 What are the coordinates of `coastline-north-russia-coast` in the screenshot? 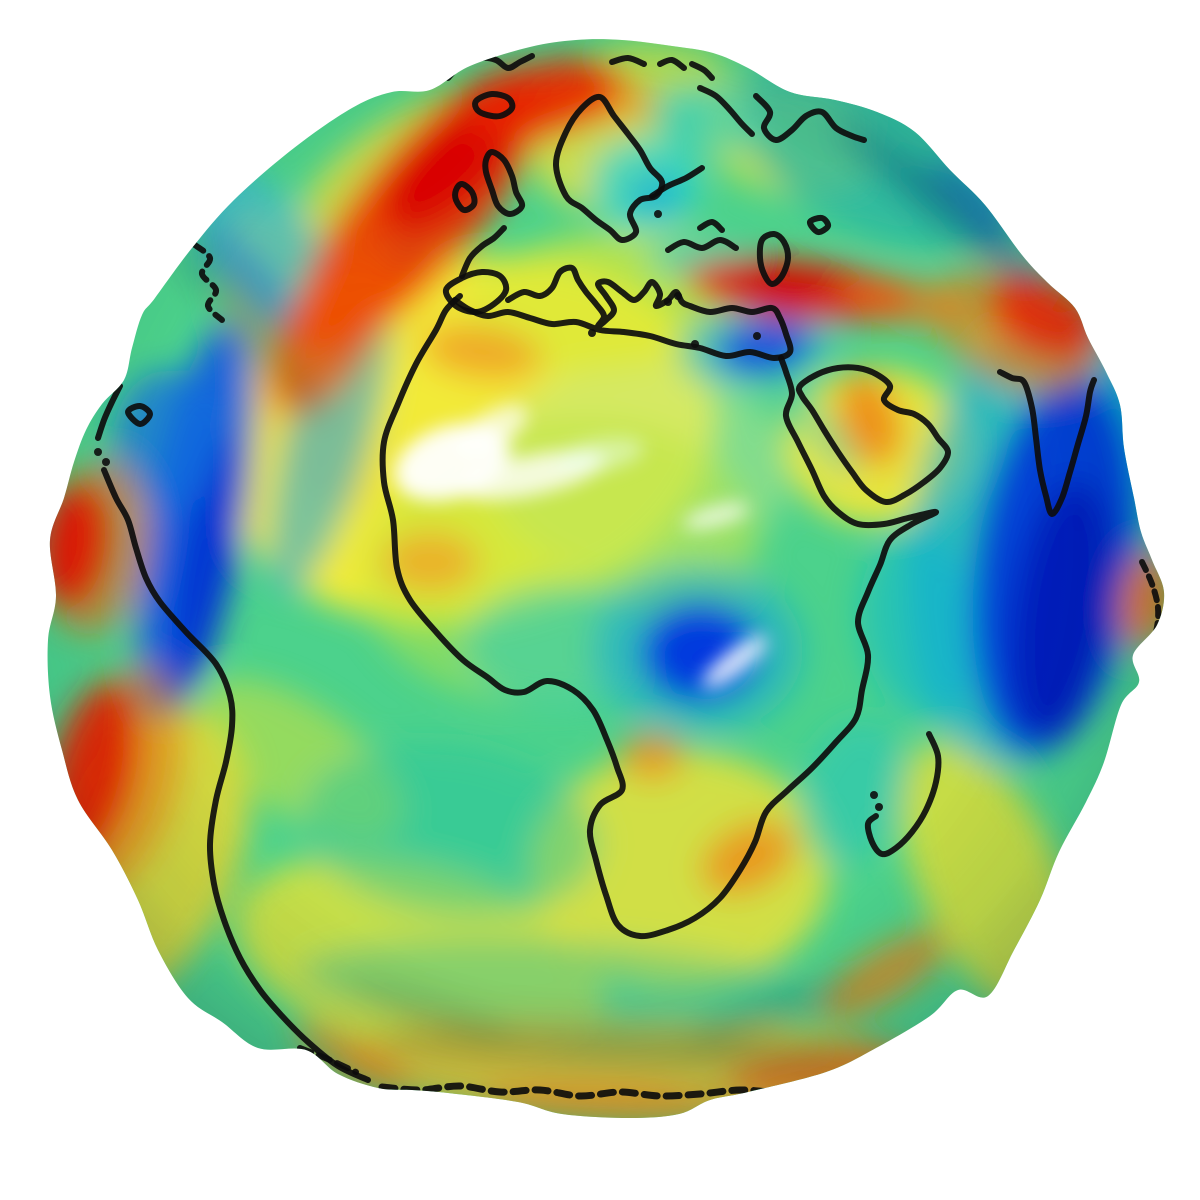 It's located at (810, 118).